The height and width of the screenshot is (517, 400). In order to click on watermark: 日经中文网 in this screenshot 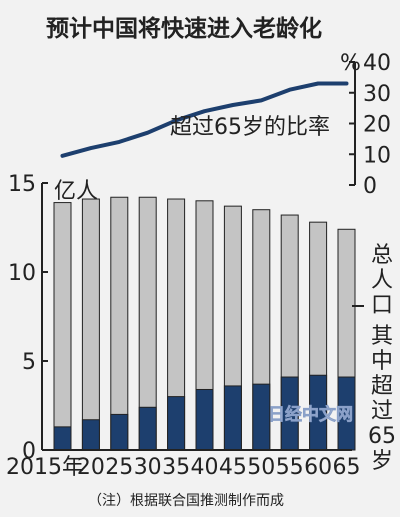, I will do `click(310, 414)`.